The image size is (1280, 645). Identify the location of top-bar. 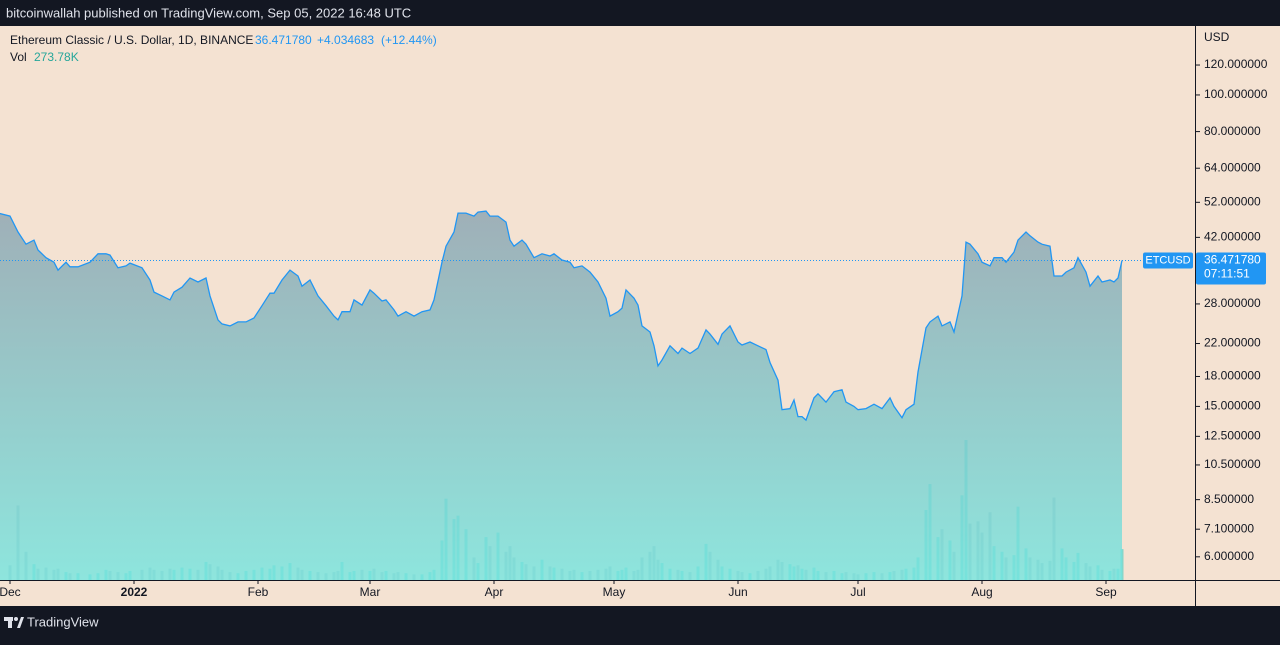
(640, 13).